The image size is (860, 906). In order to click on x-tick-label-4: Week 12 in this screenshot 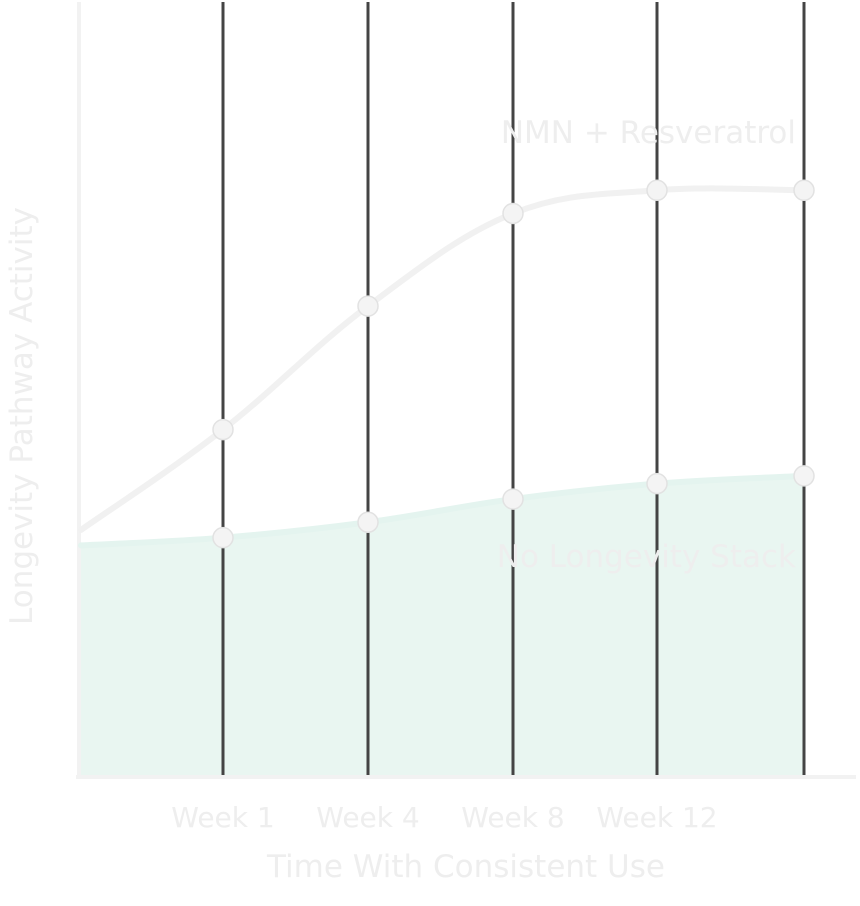, I will do `click(656, 817)`.